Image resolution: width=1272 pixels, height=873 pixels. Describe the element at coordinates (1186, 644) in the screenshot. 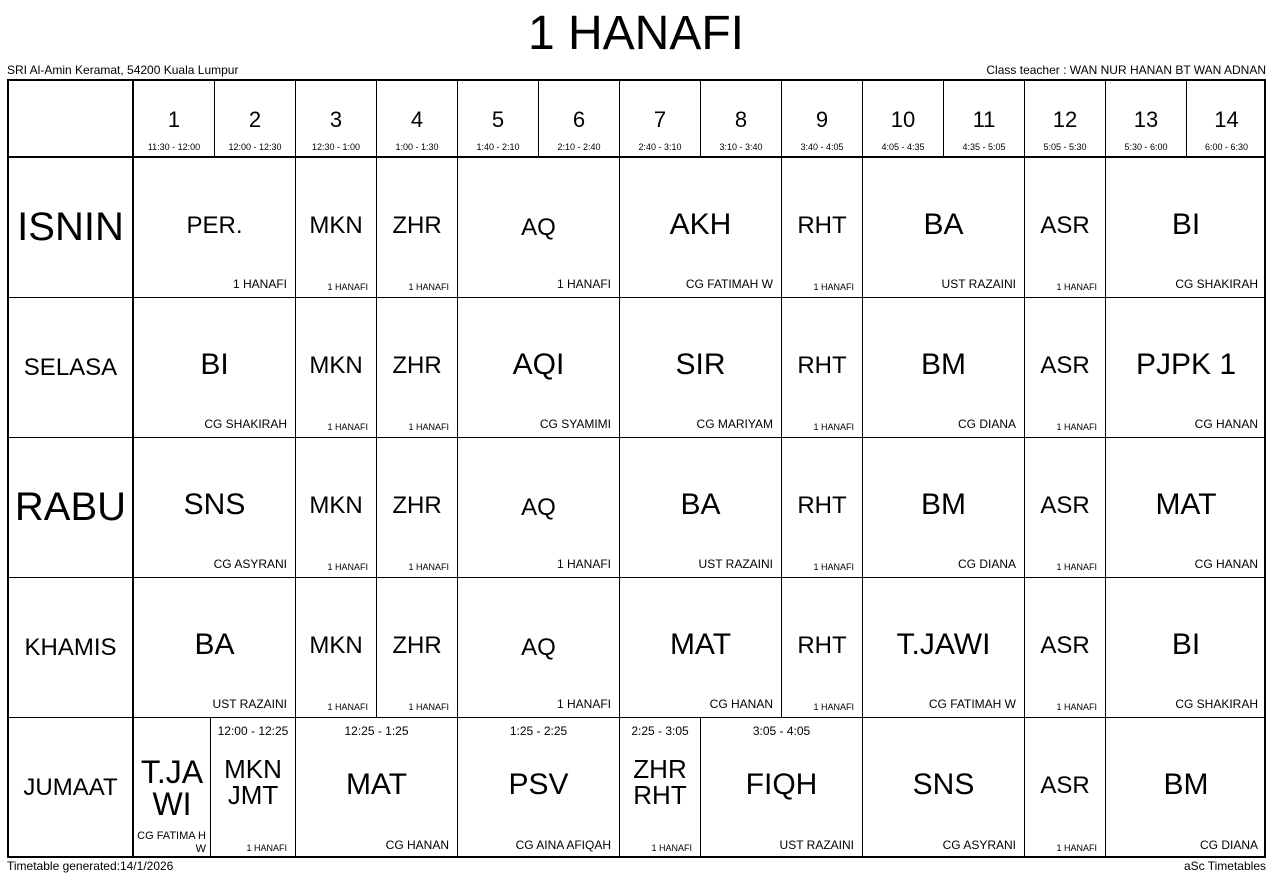

I see `subject-label: BI` at that location.